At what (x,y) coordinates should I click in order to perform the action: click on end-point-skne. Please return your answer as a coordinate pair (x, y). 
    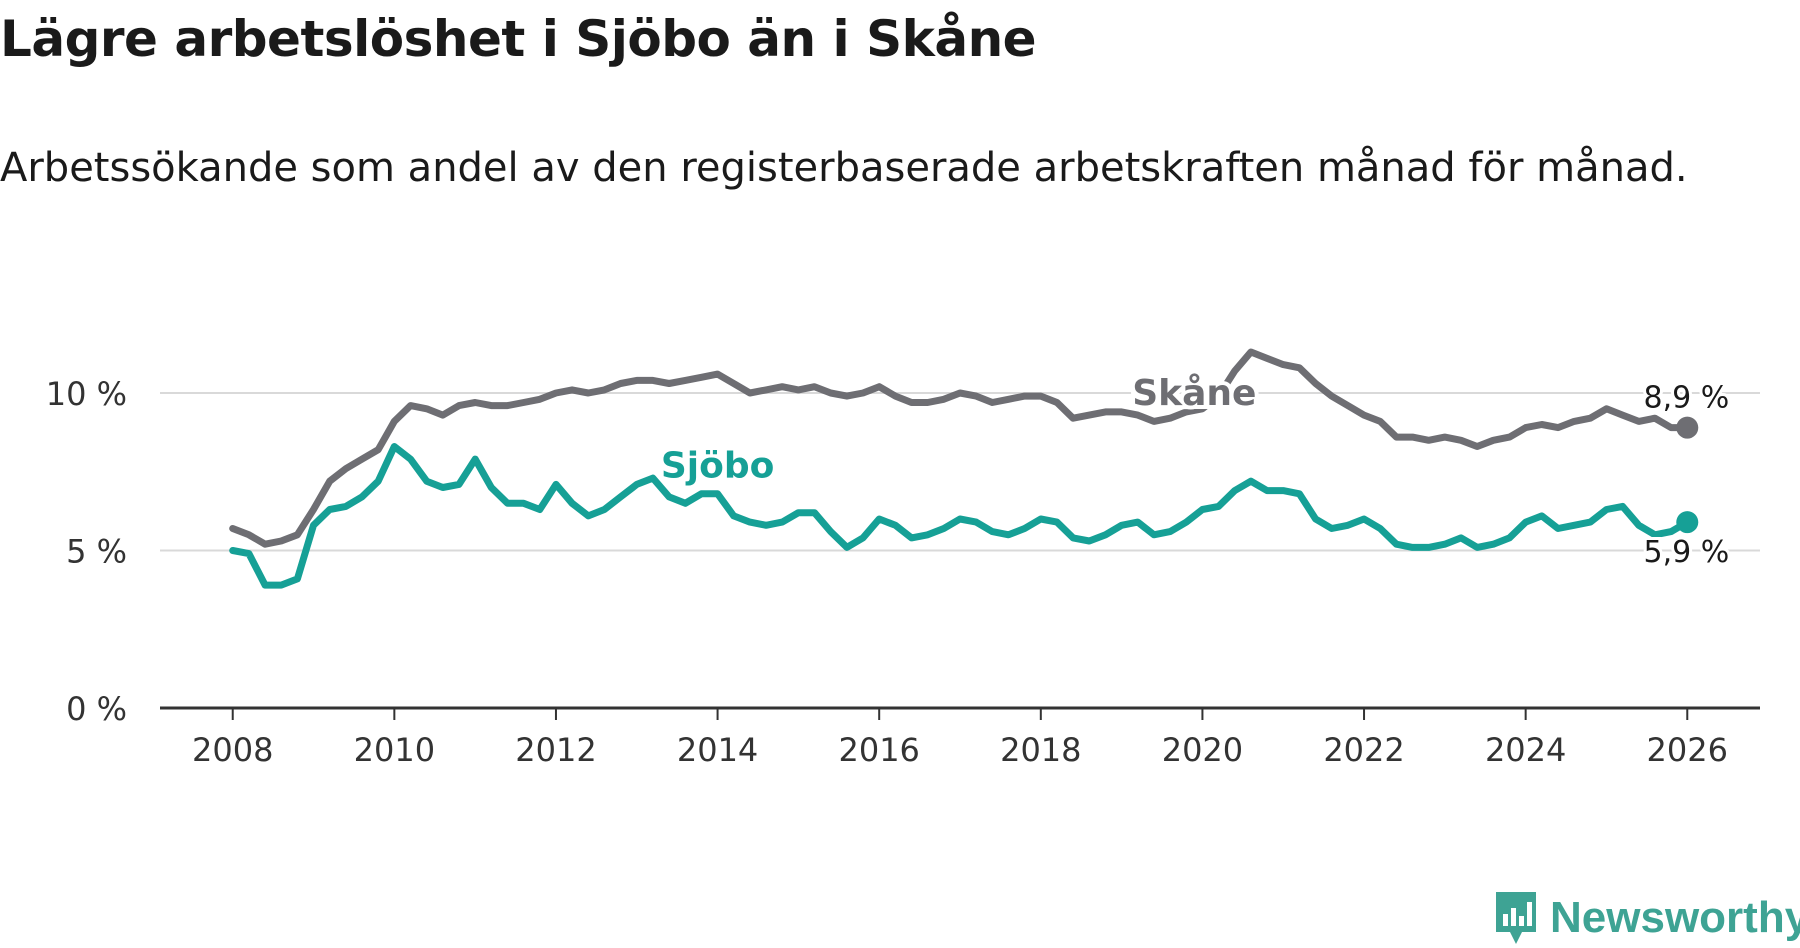
    Looking at the image, I should click on (1687, 427).